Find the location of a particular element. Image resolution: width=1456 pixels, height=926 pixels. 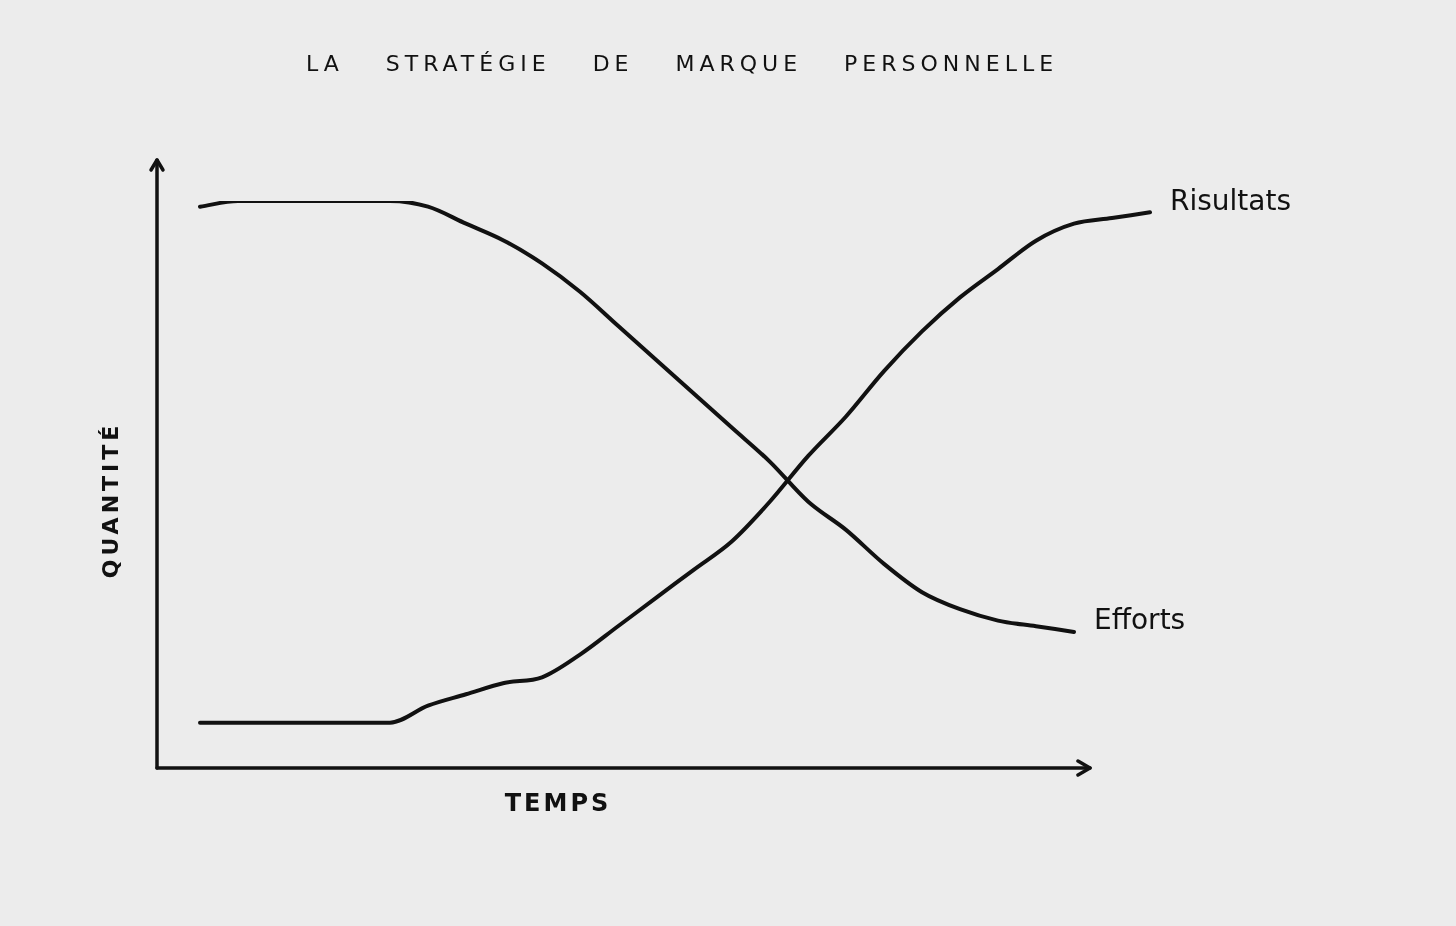

chart-title: LA STRATÉGIE DE MARQUE PERSONNELLE is located at coordinates (682, 63).